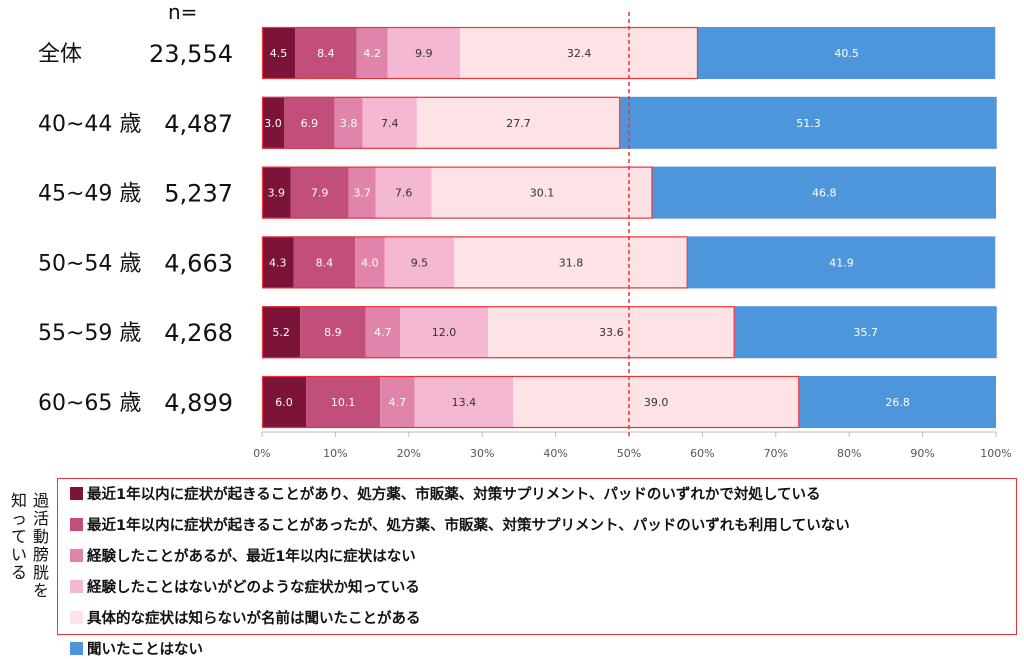 This screenshot has width=1024, height=659. I want to click on data-label: 9.5, so click(420, 262).